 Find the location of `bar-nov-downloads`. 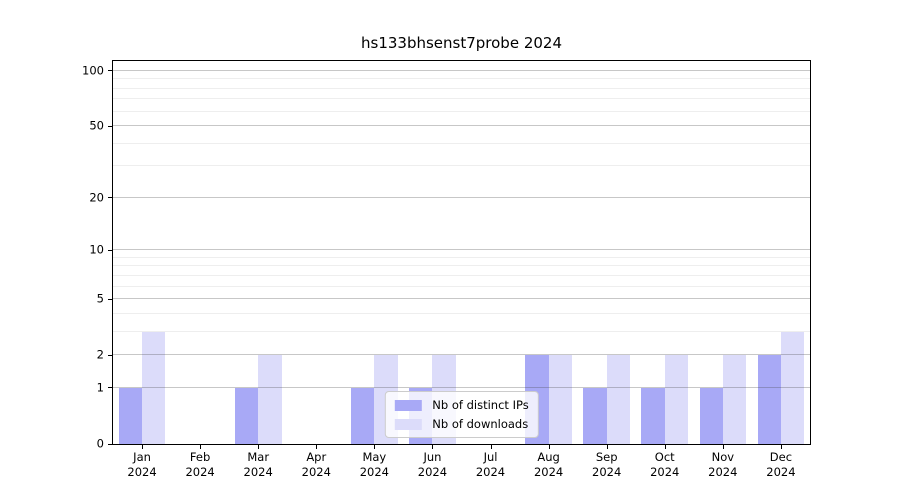

bar-nov-downloads is located at coordinates (734, 399).